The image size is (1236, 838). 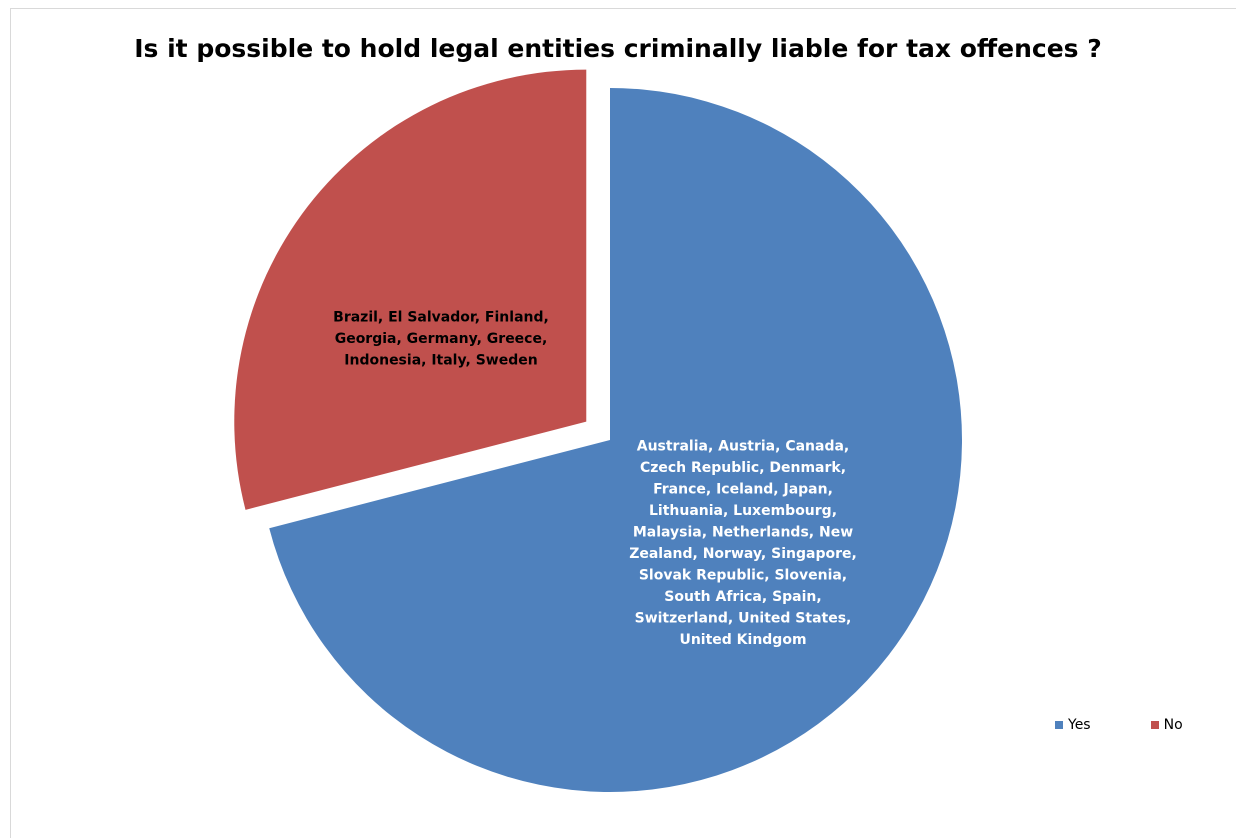 I want to click on legend-item-no: No, so click(x=1166, y=725).